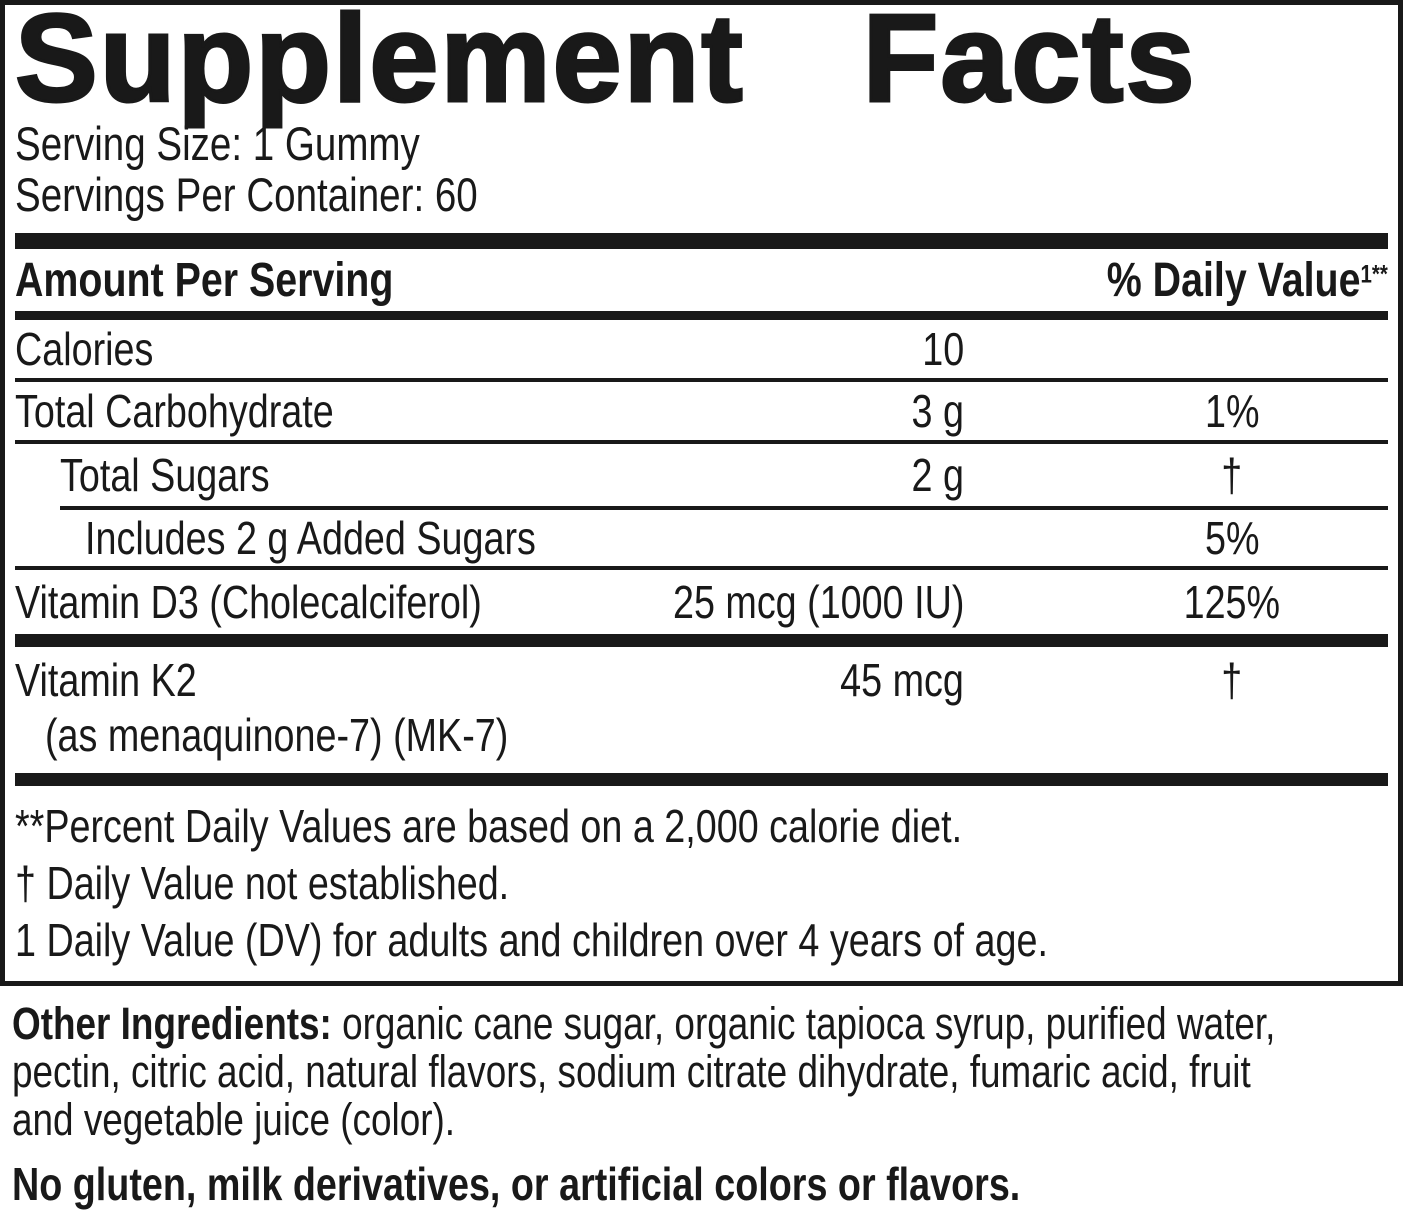 The width and height of the screenshot is (1403, 1217). I want to click on nutrient-name-line2: (as menaquinone-7) (MK-7), so click(277, 735).